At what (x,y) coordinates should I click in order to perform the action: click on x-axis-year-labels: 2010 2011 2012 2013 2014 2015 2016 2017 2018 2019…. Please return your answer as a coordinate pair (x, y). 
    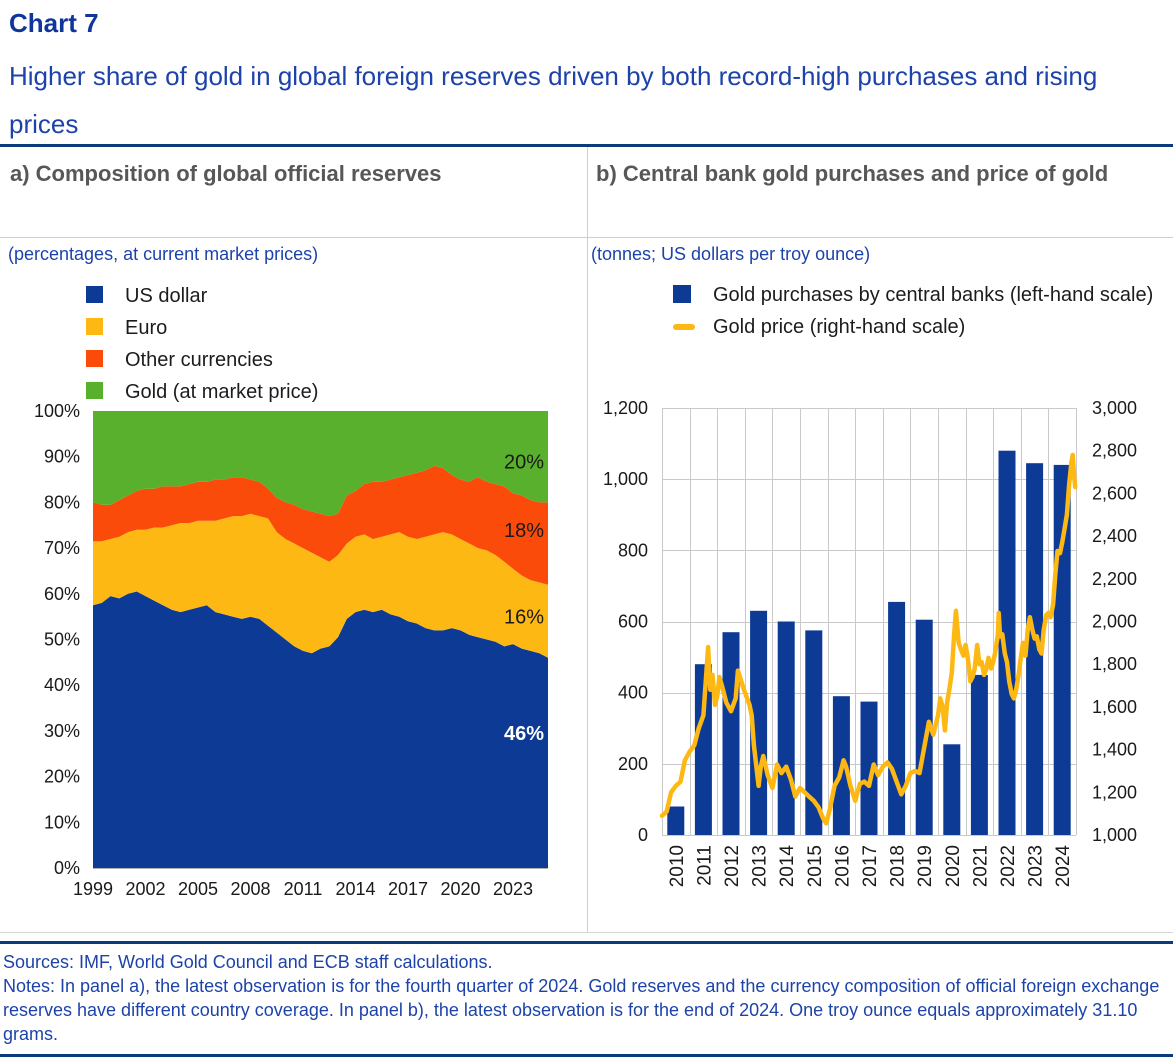
    Looking at the image, I should click on (870, 866).